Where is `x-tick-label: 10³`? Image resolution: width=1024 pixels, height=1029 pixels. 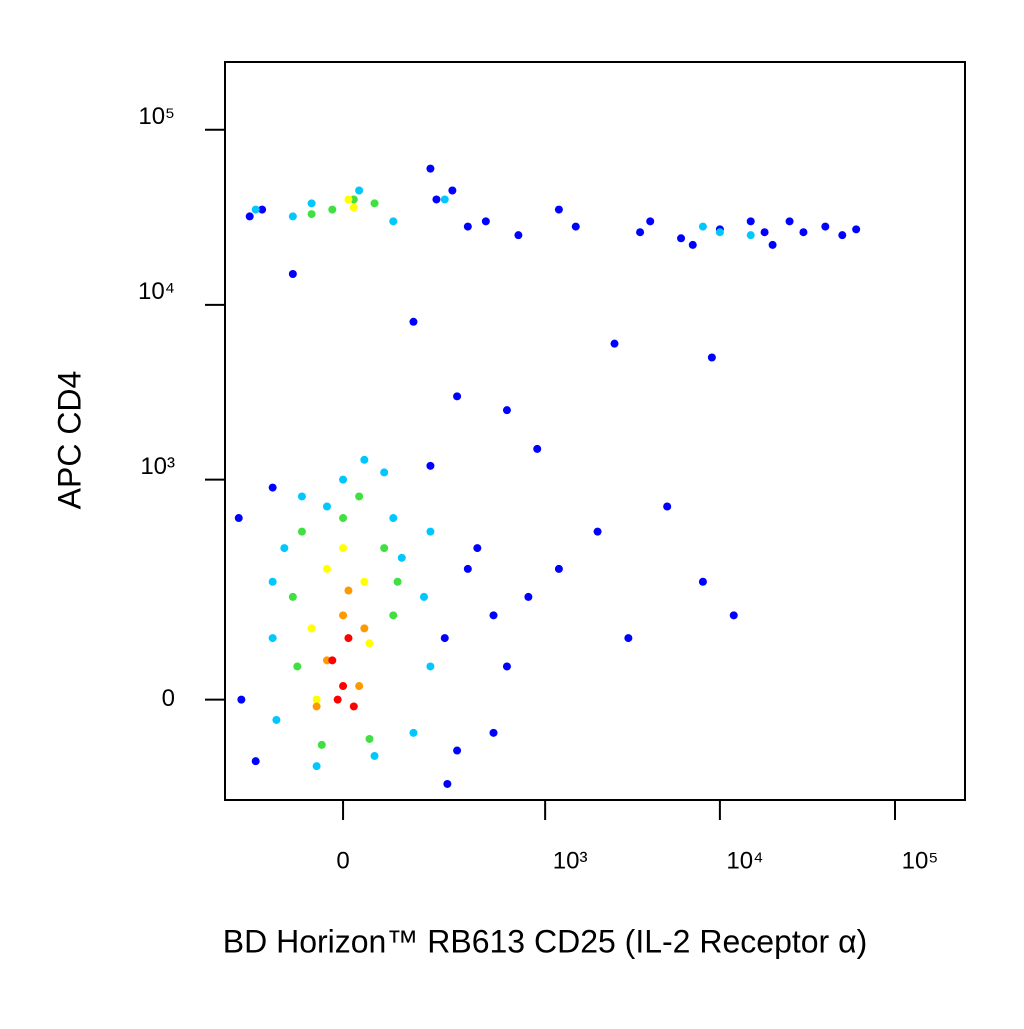
x-tick-label: 10³ is located at coordinates (570, 860).